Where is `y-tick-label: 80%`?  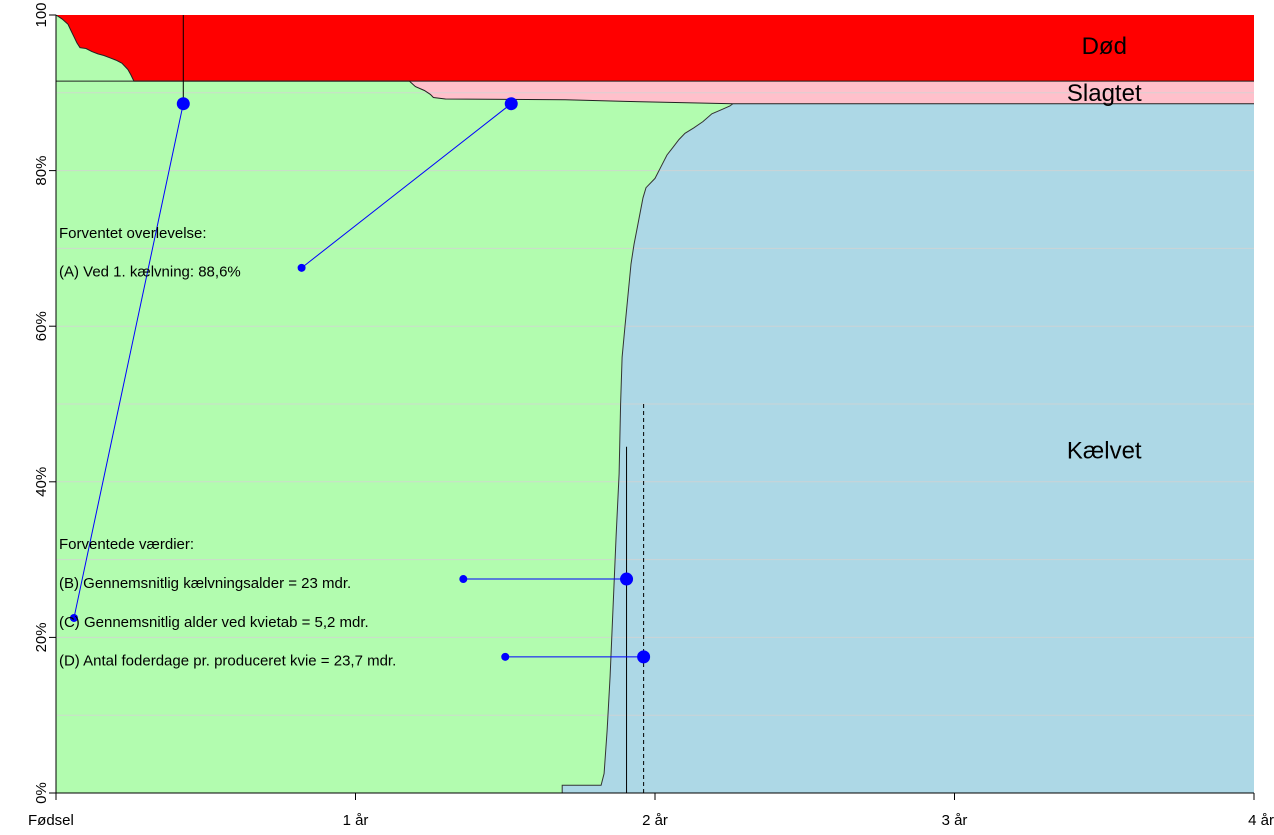
y-tick-label: 80% is located at coordinates (41, 171).